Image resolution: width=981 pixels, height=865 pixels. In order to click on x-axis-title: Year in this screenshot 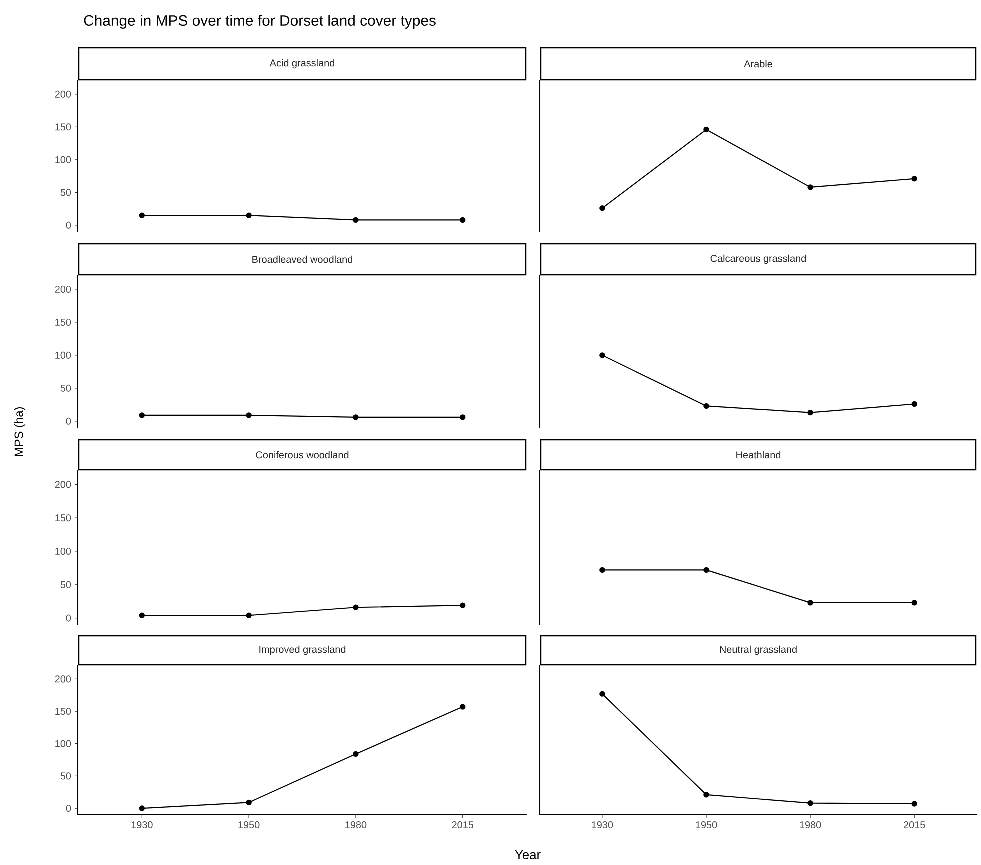, I will do `click(528, 855)`.